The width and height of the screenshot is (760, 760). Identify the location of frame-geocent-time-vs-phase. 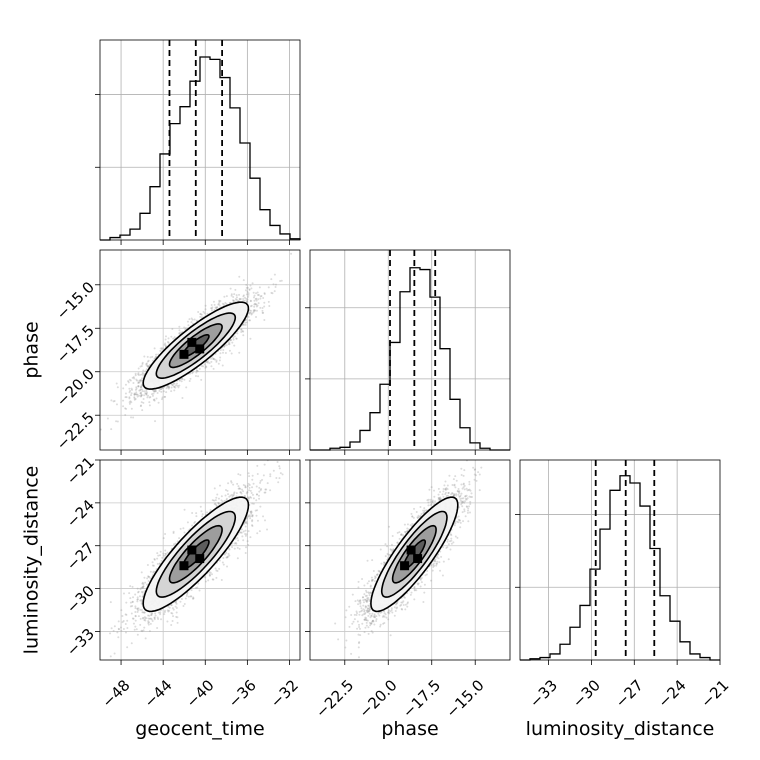
(200, 350).